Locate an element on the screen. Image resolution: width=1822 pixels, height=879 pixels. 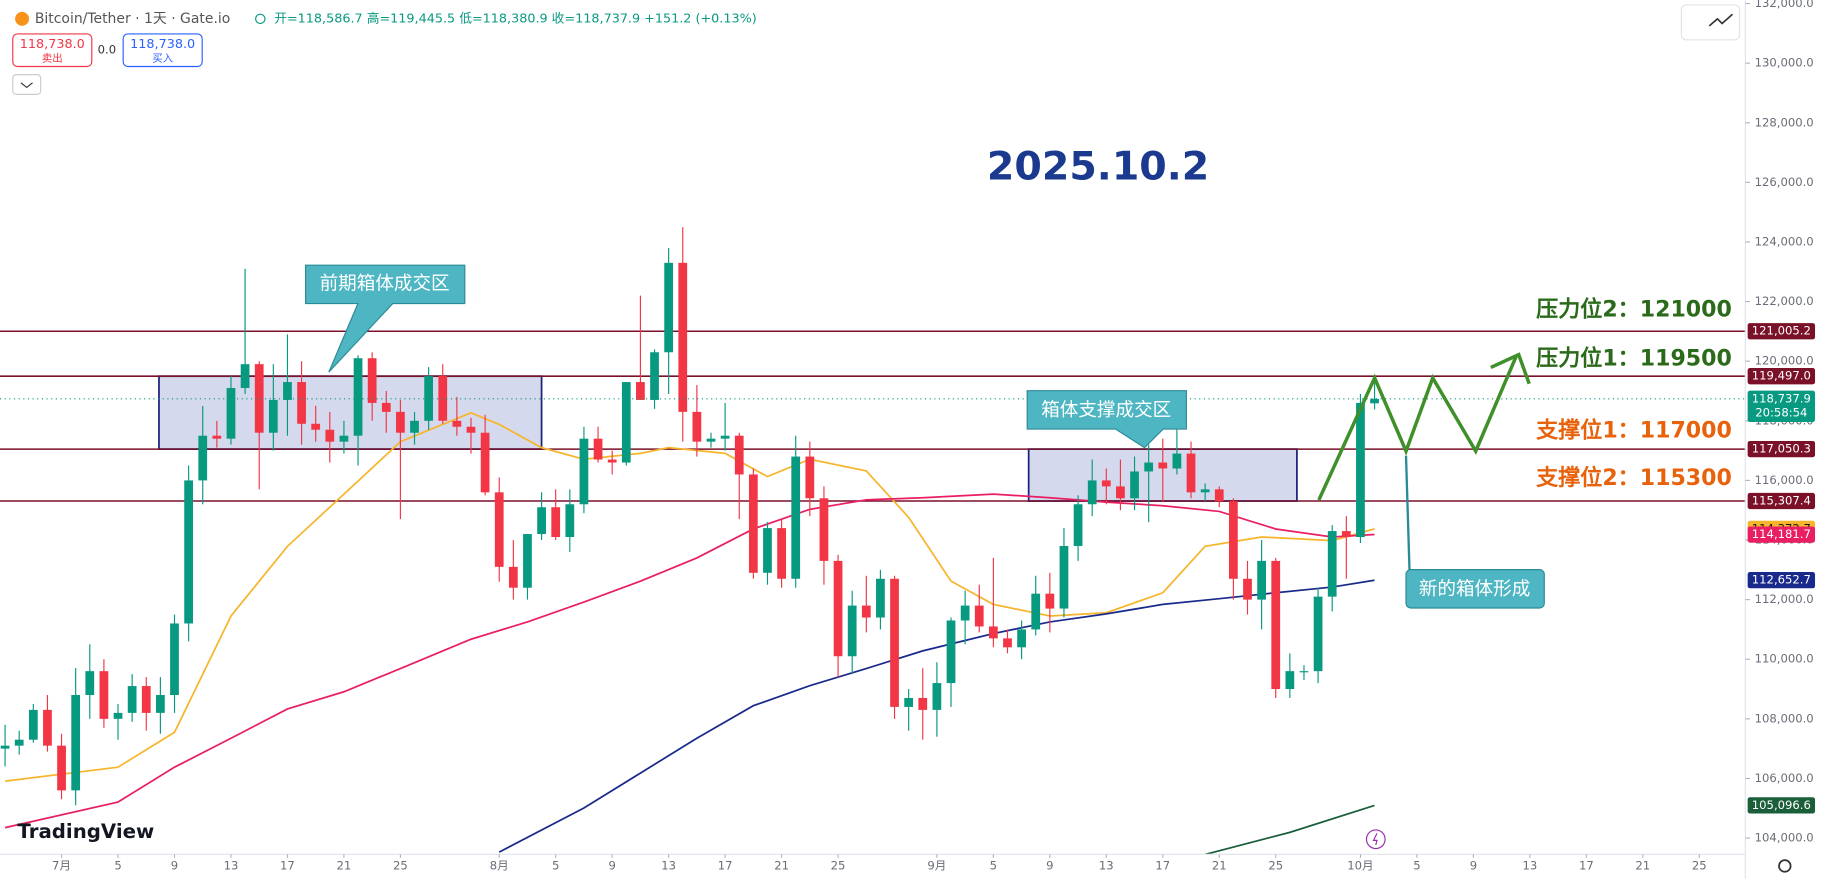
y-tick-label: 126,000.0 is located at coordinates (1784, 182).